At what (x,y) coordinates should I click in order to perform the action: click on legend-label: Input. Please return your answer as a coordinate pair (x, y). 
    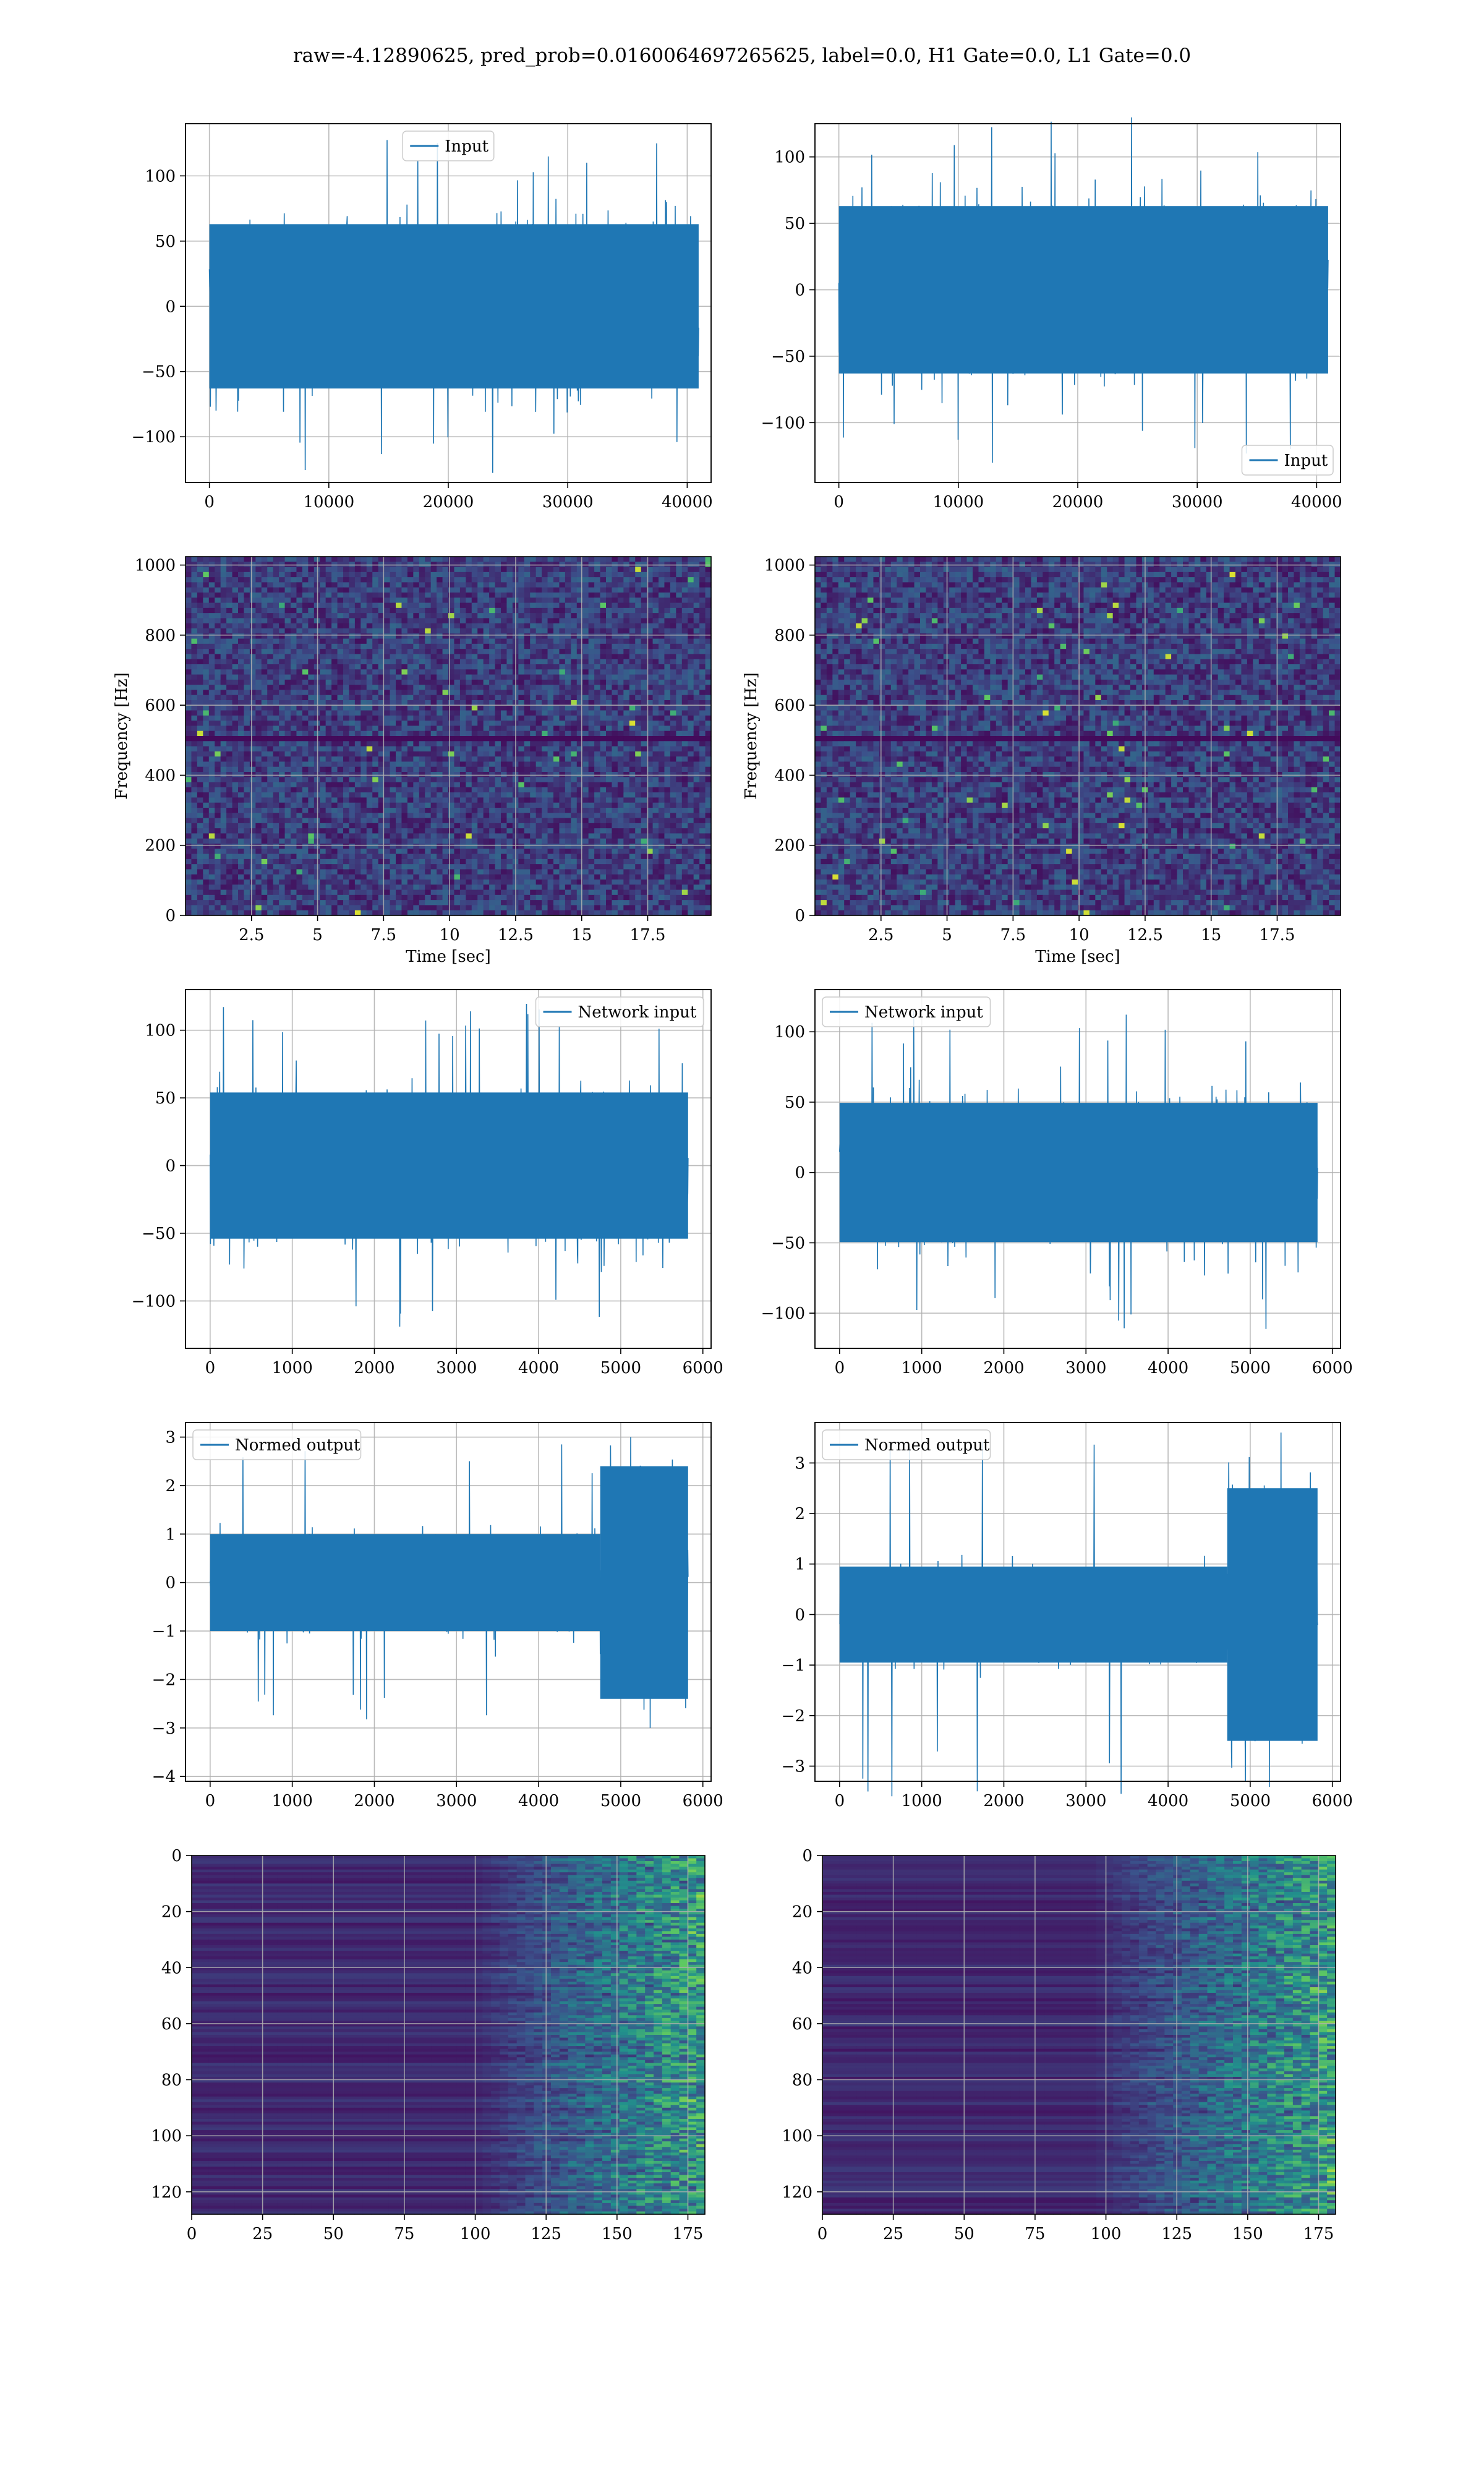
    Looking at the image, I should click on (1306, 461).